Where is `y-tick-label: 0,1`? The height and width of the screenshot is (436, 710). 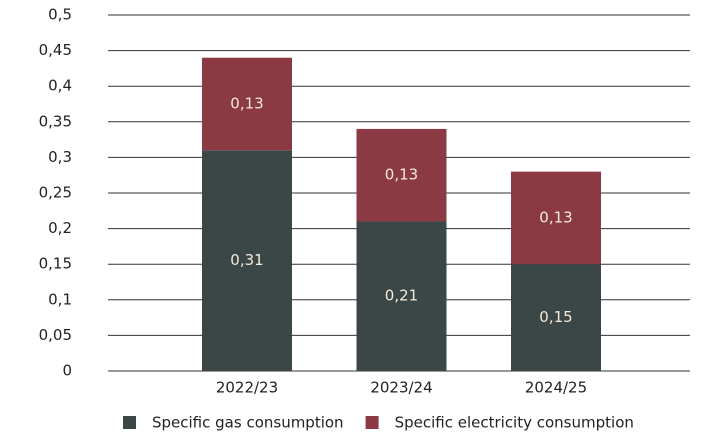 y-tick-label: 0,1 is located at coordinates (60, 299).